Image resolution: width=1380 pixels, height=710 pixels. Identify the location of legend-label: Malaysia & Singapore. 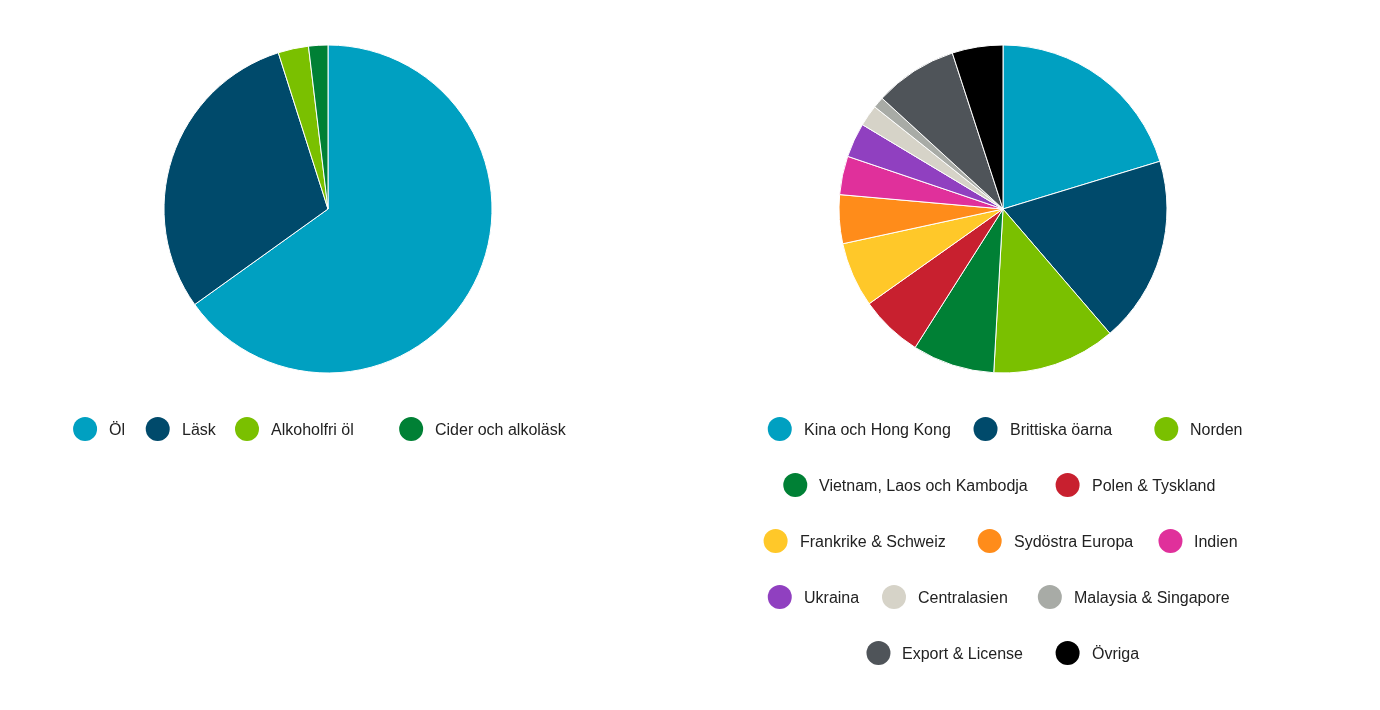
(1152, 597).